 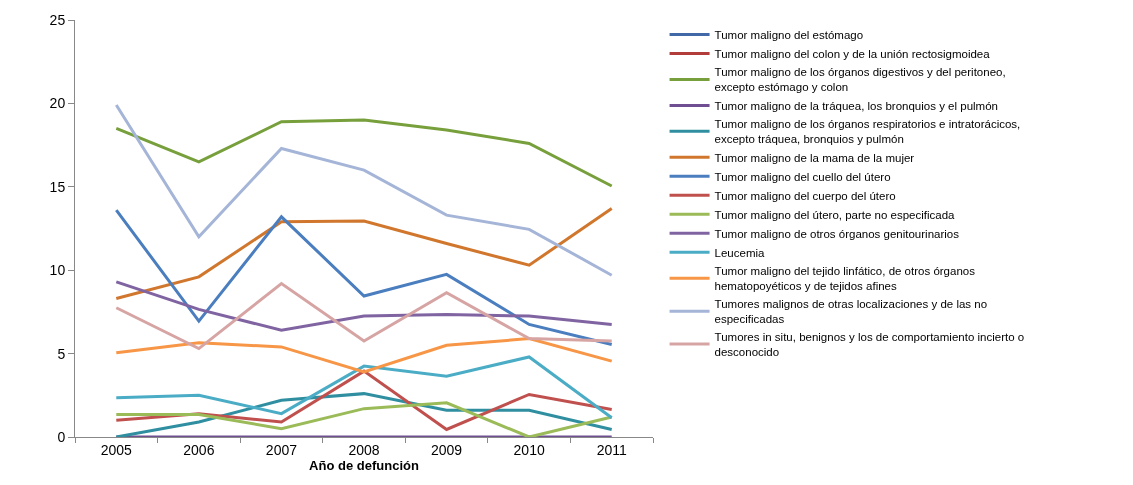 I want to click on legend-label: Tumor maligno de la tráquea, los bronquios y el pulmón, so click(x=856, y=105).